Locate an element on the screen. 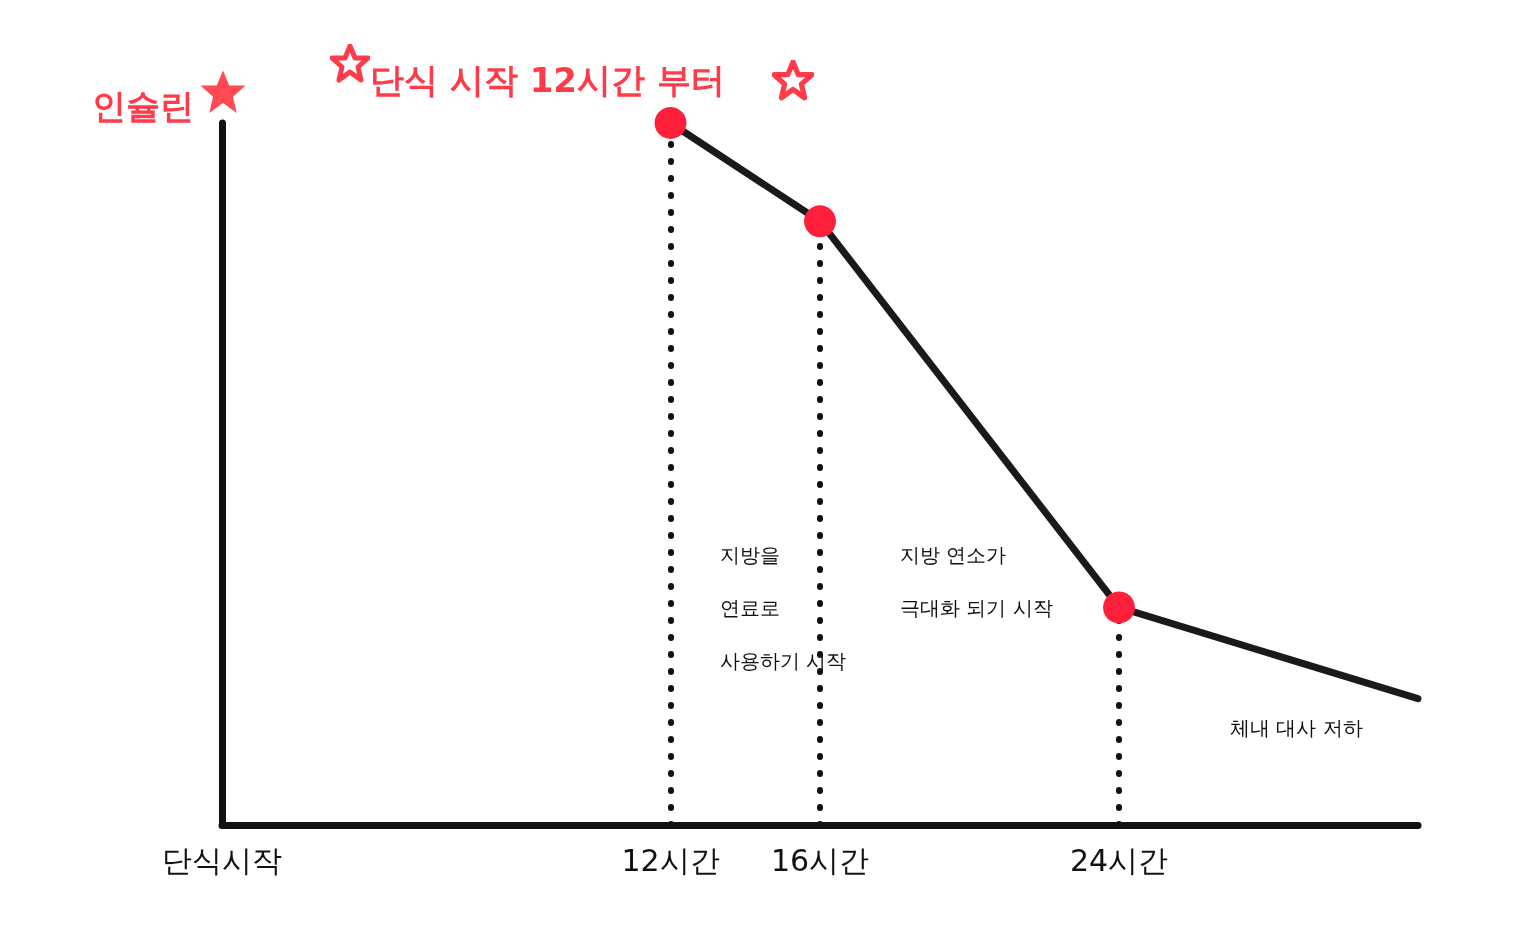 The height and width of the screenshot is (935, 1519). annotation: 지방 연소가 is located at coordinates (953, 555).